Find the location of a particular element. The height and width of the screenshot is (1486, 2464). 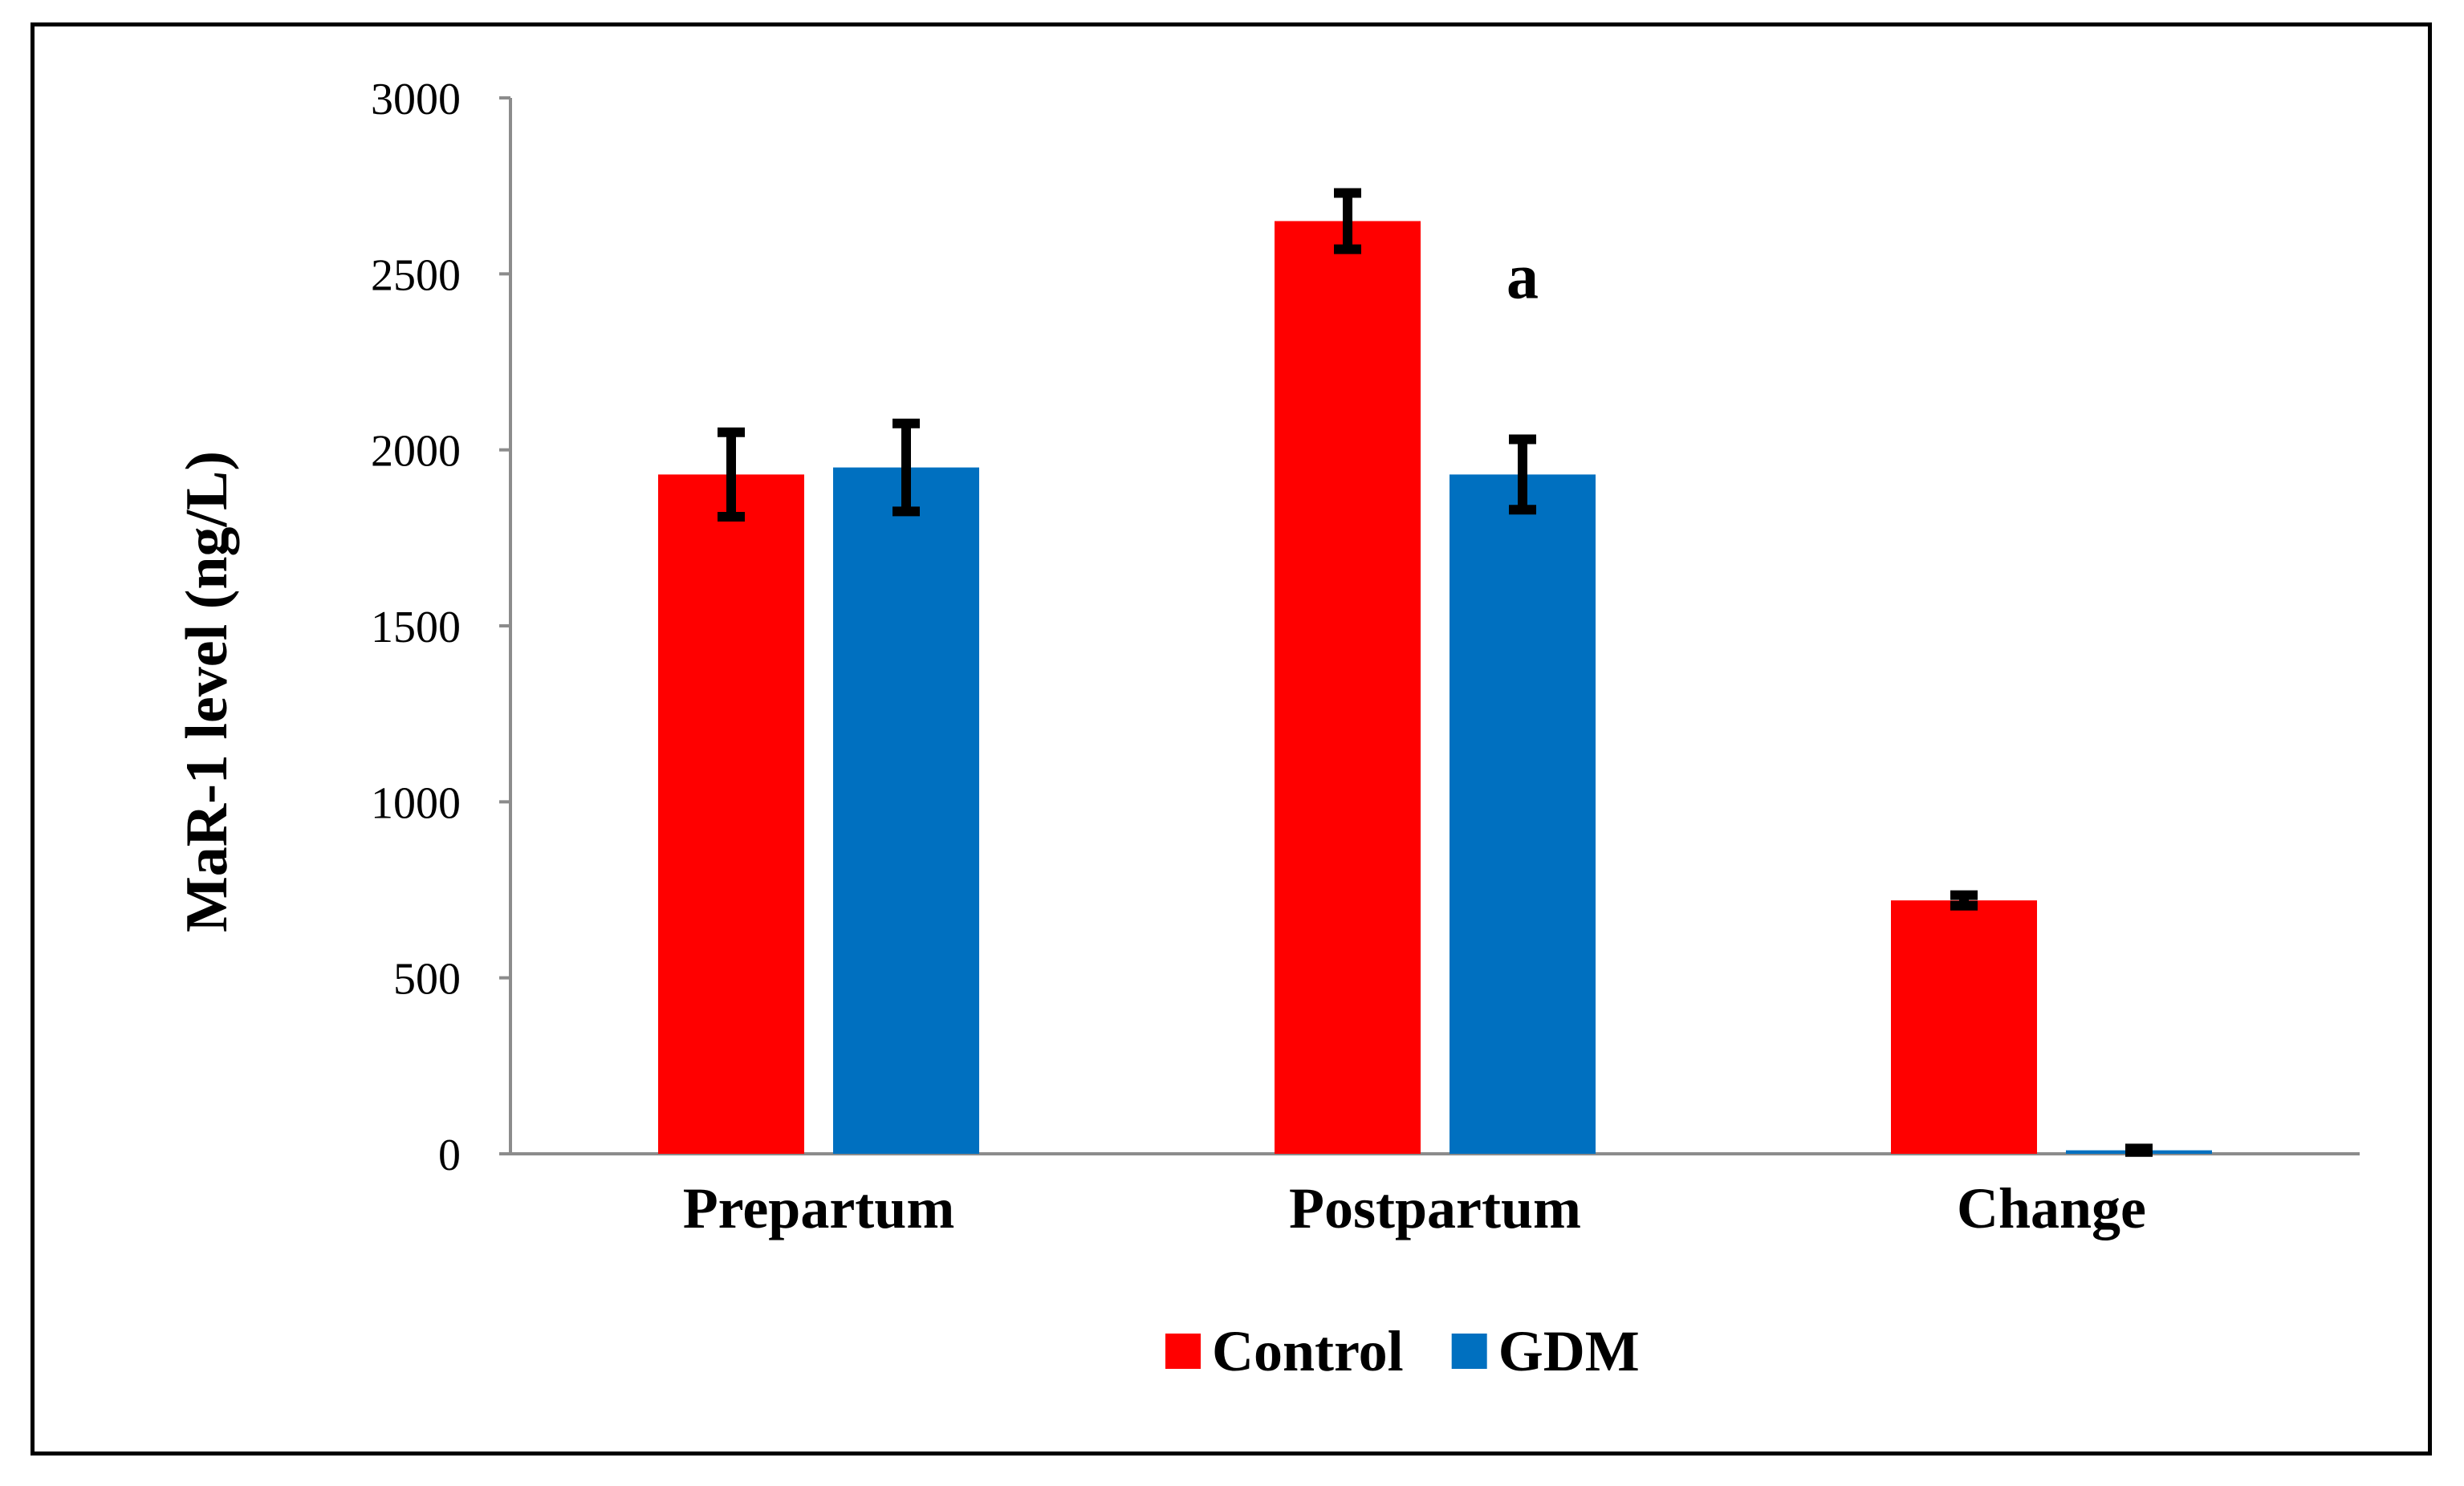

x-tick-label-prepartum: Prepartum is located at coordinates (819, 1208).